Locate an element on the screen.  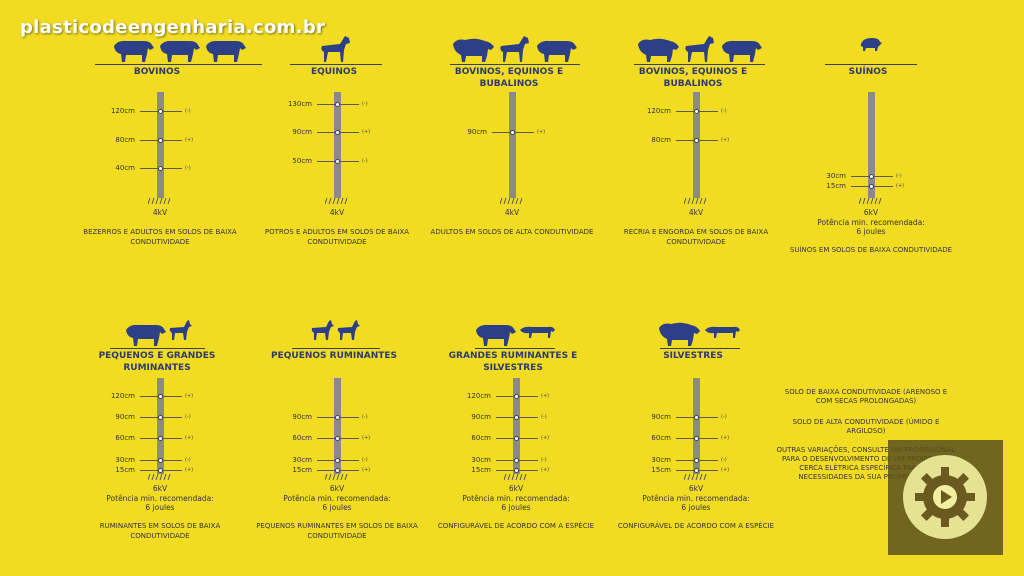
panel-title: GRANDES RUMINANTES E SILVESTRES is located at coordinates (513, 362).